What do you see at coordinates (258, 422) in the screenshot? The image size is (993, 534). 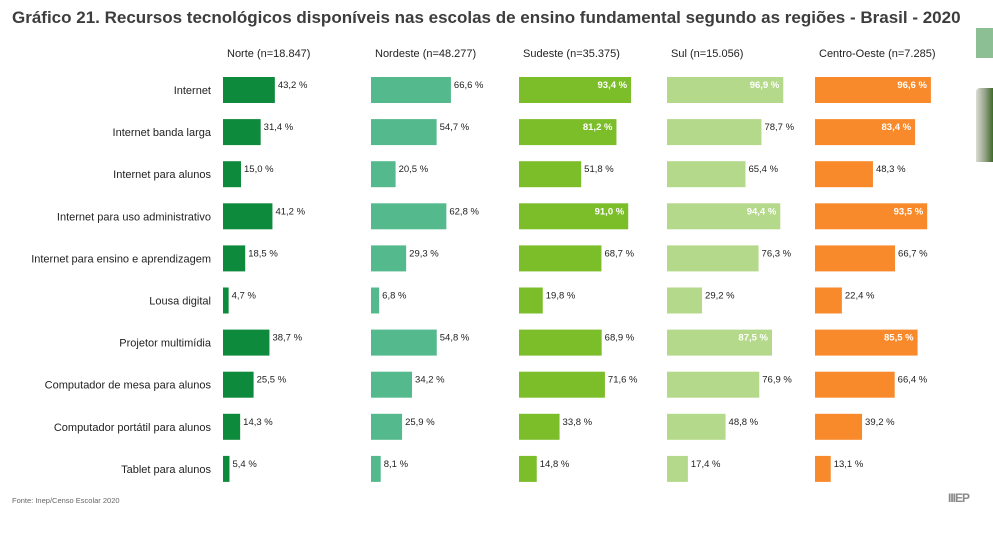 I see `data-label: 14,3 %` at bounding box center [258, 422].